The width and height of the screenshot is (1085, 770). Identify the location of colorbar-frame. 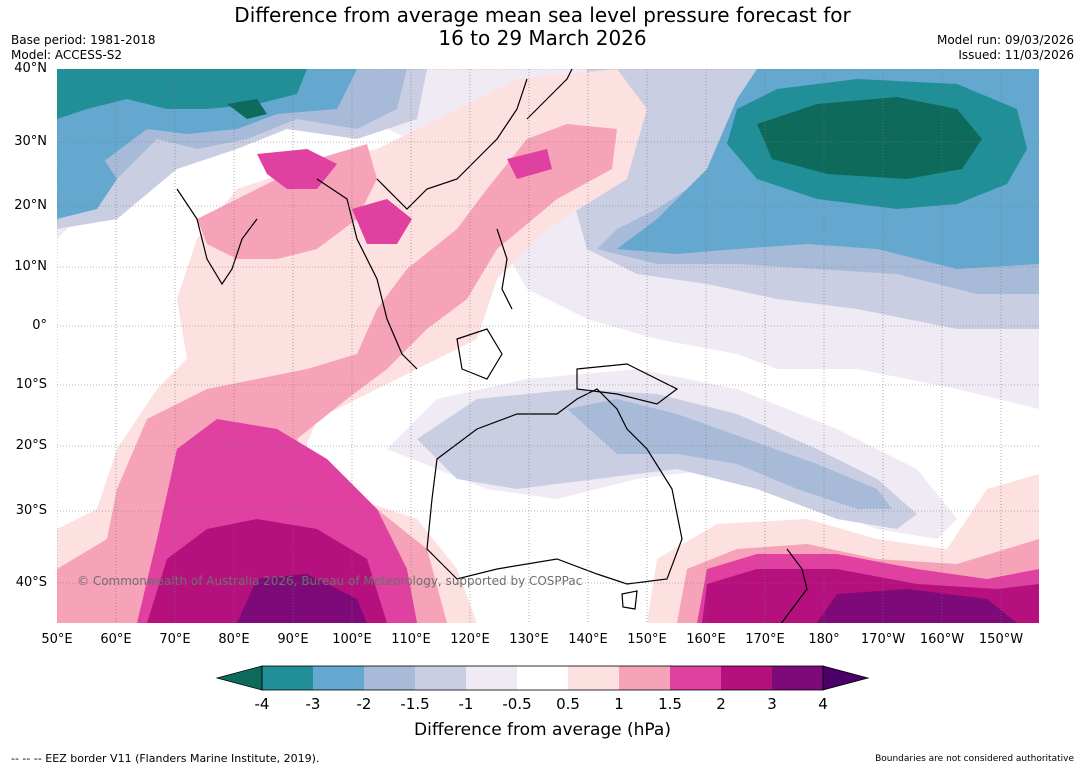
(542, 678).